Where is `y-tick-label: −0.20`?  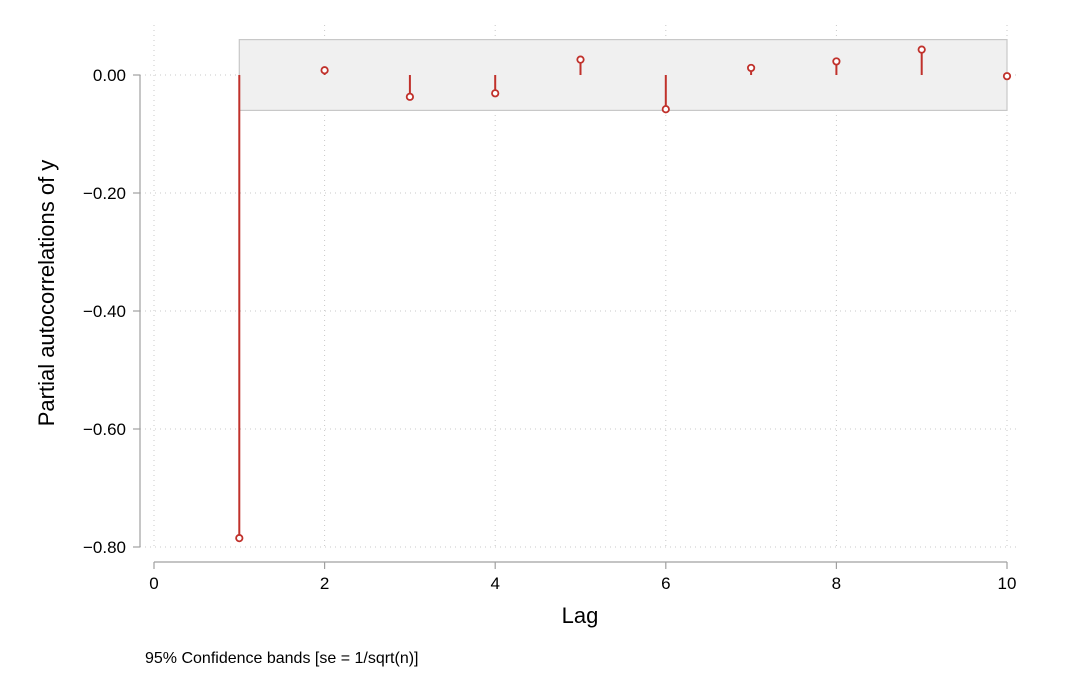 y-tick-label: −0.20 is located at coordinates (104, 193).